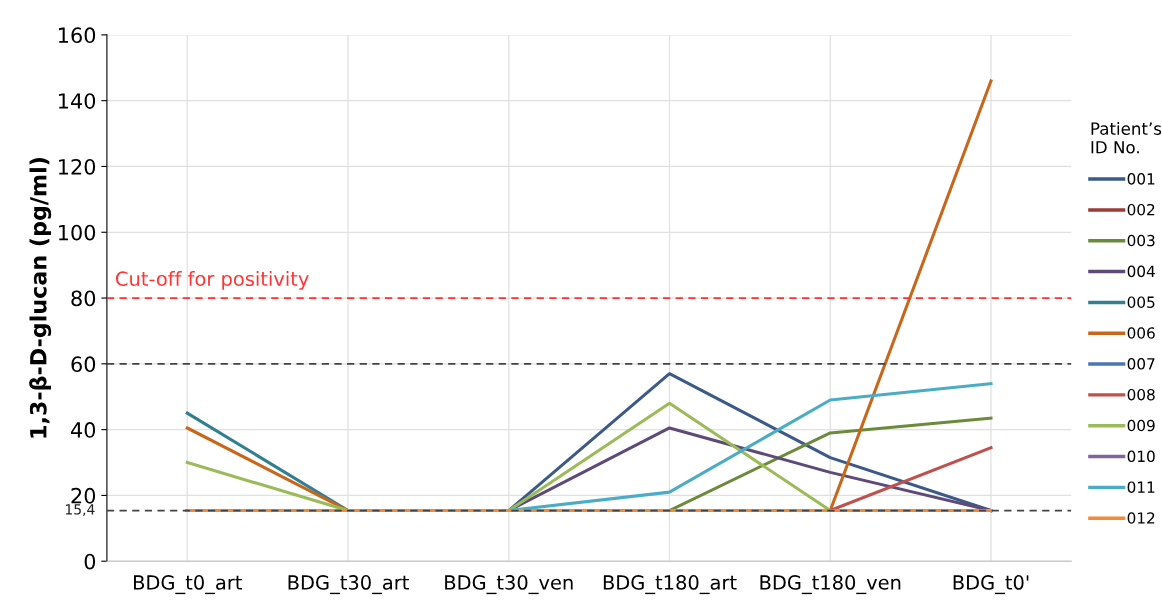  Describe the element at coordinates (509, 585) in the screenshot. I see `x-tick-label: BDG_t30_ven` at that location.